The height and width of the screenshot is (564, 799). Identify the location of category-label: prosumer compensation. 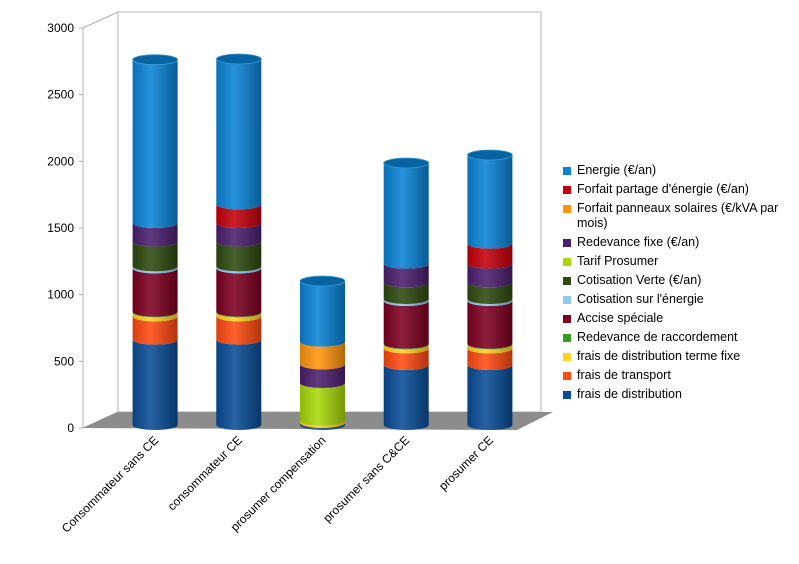
(278, 483).